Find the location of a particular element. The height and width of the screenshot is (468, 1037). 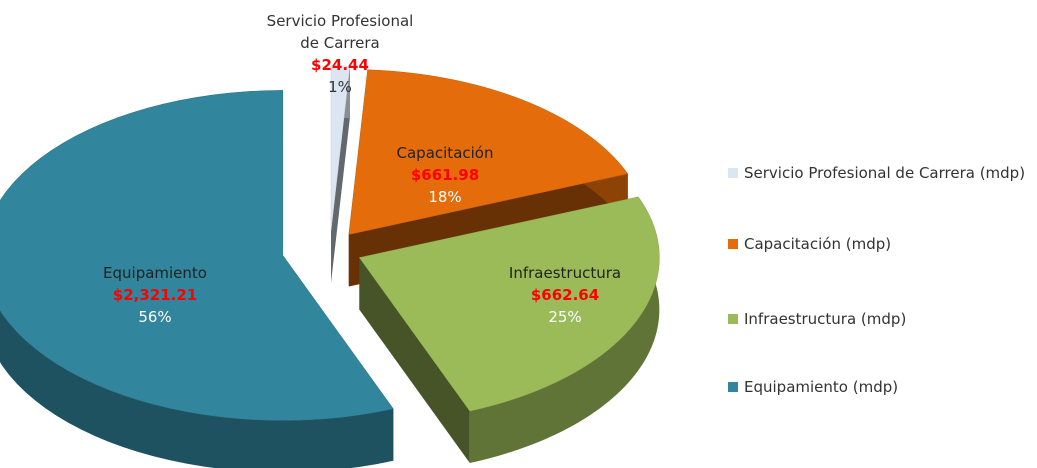

legend-item: Infraestructura (mdp) is located at coordinates (882, 319).